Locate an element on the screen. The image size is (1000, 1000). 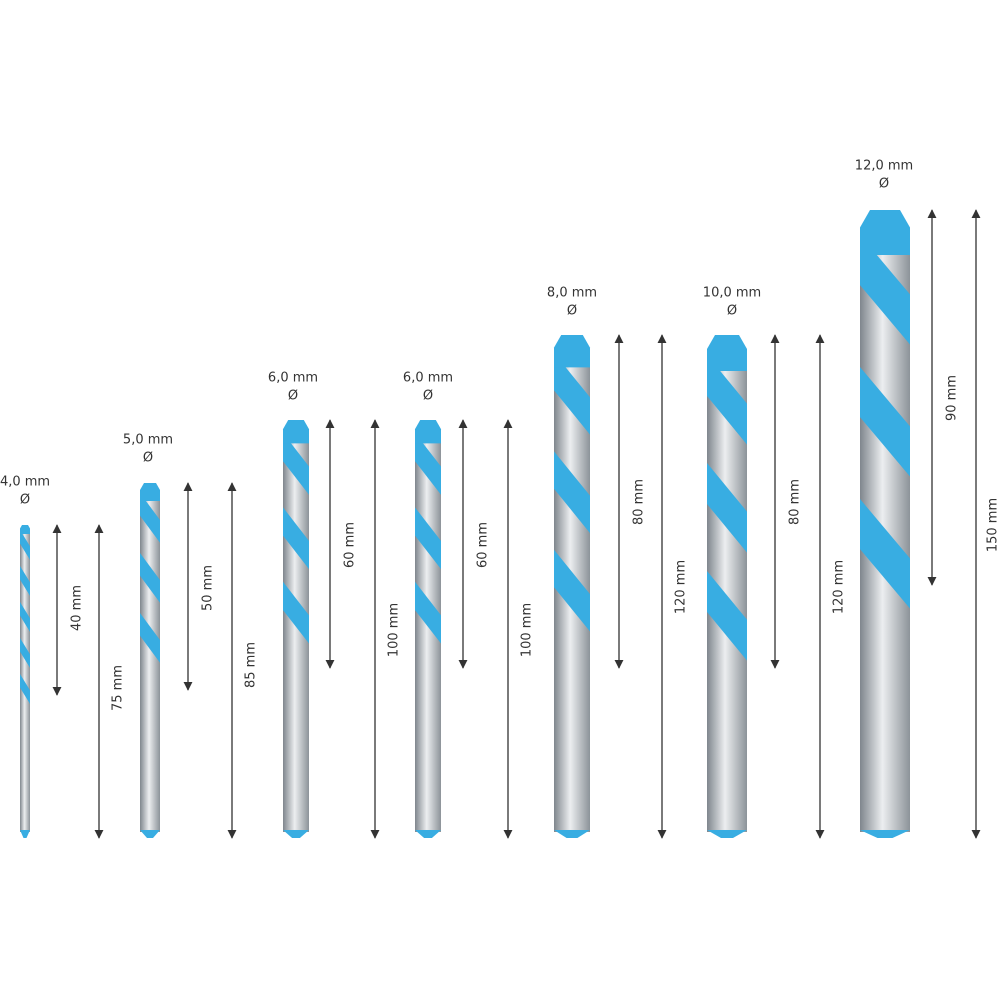
diameter-label: 10,0 mm is located at coordinates (732, 293).